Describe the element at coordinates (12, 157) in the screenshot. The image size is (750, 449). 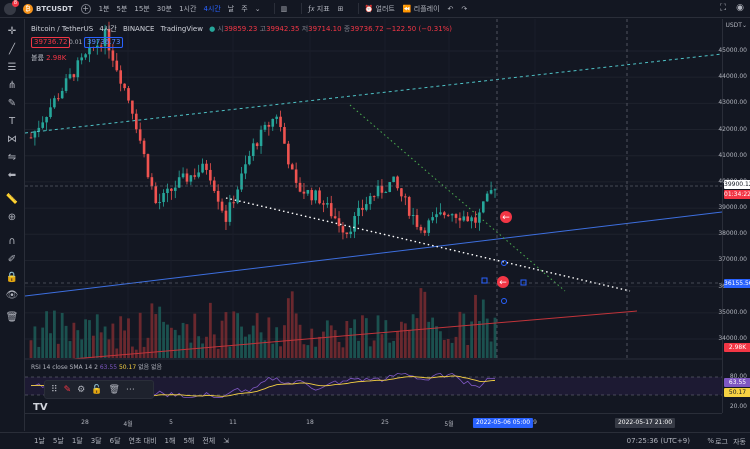
I see `prediction-icon: ⇋` at that location.